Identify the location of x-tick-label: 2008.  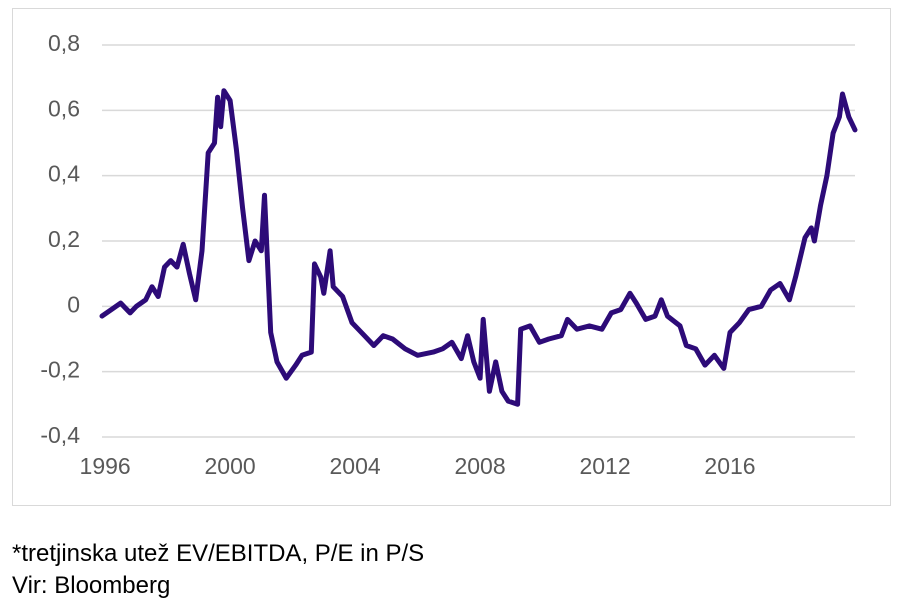
(479, 466).